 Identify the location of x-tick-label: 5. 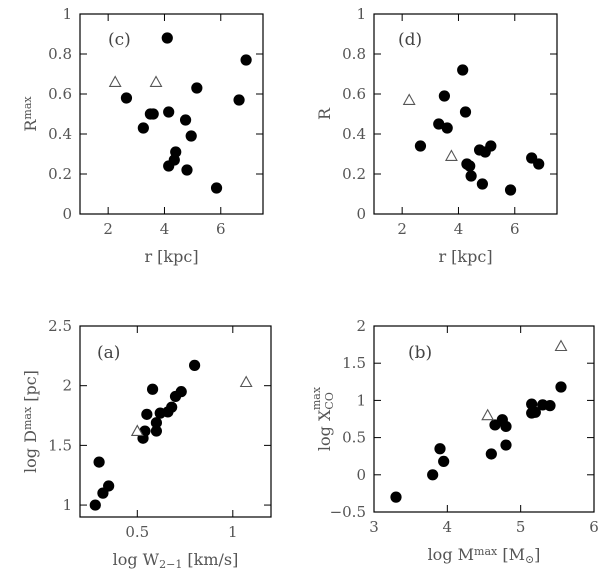
(521, 527).